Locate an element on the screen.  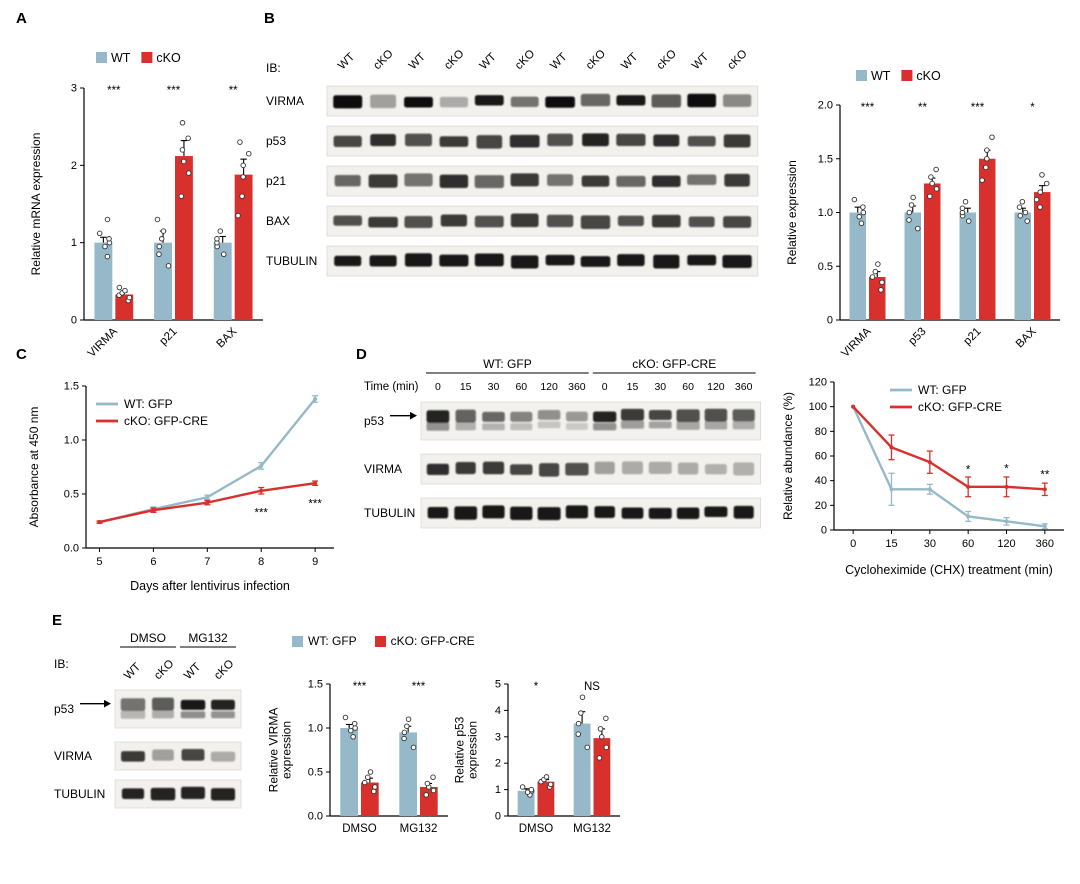
bar-WT-BAX is located at coordinates (1022, 266).